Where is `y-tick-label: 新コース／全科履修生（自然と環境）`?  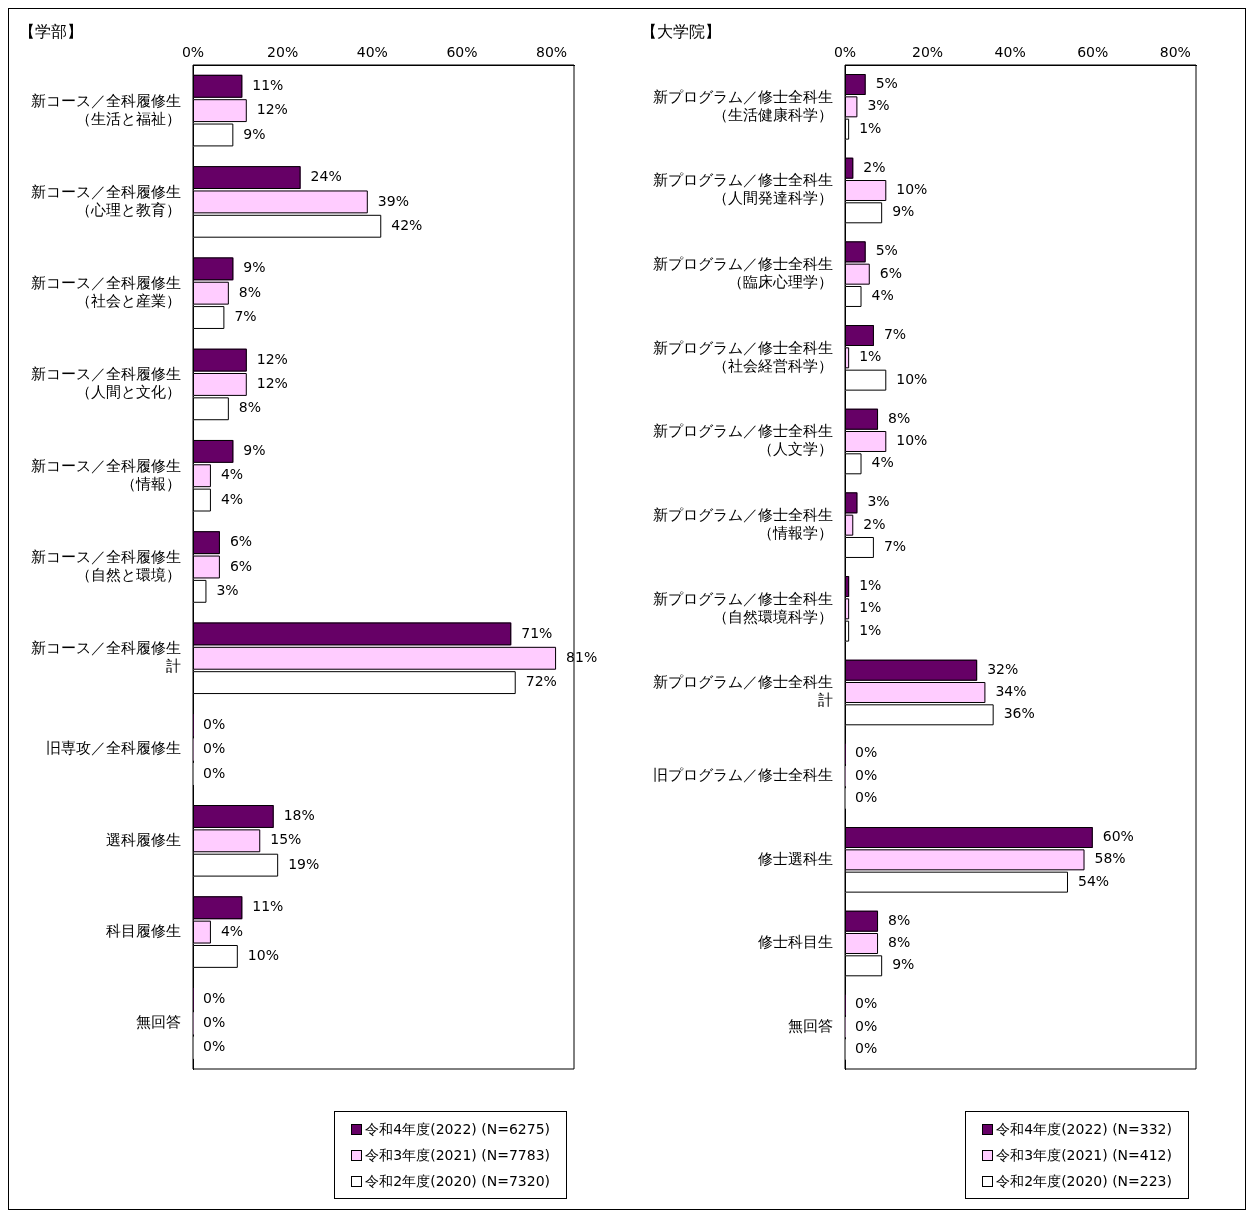 y-tick-label: 新コース／全科履修生（自然と環境） is located at coordinates (106, 565).